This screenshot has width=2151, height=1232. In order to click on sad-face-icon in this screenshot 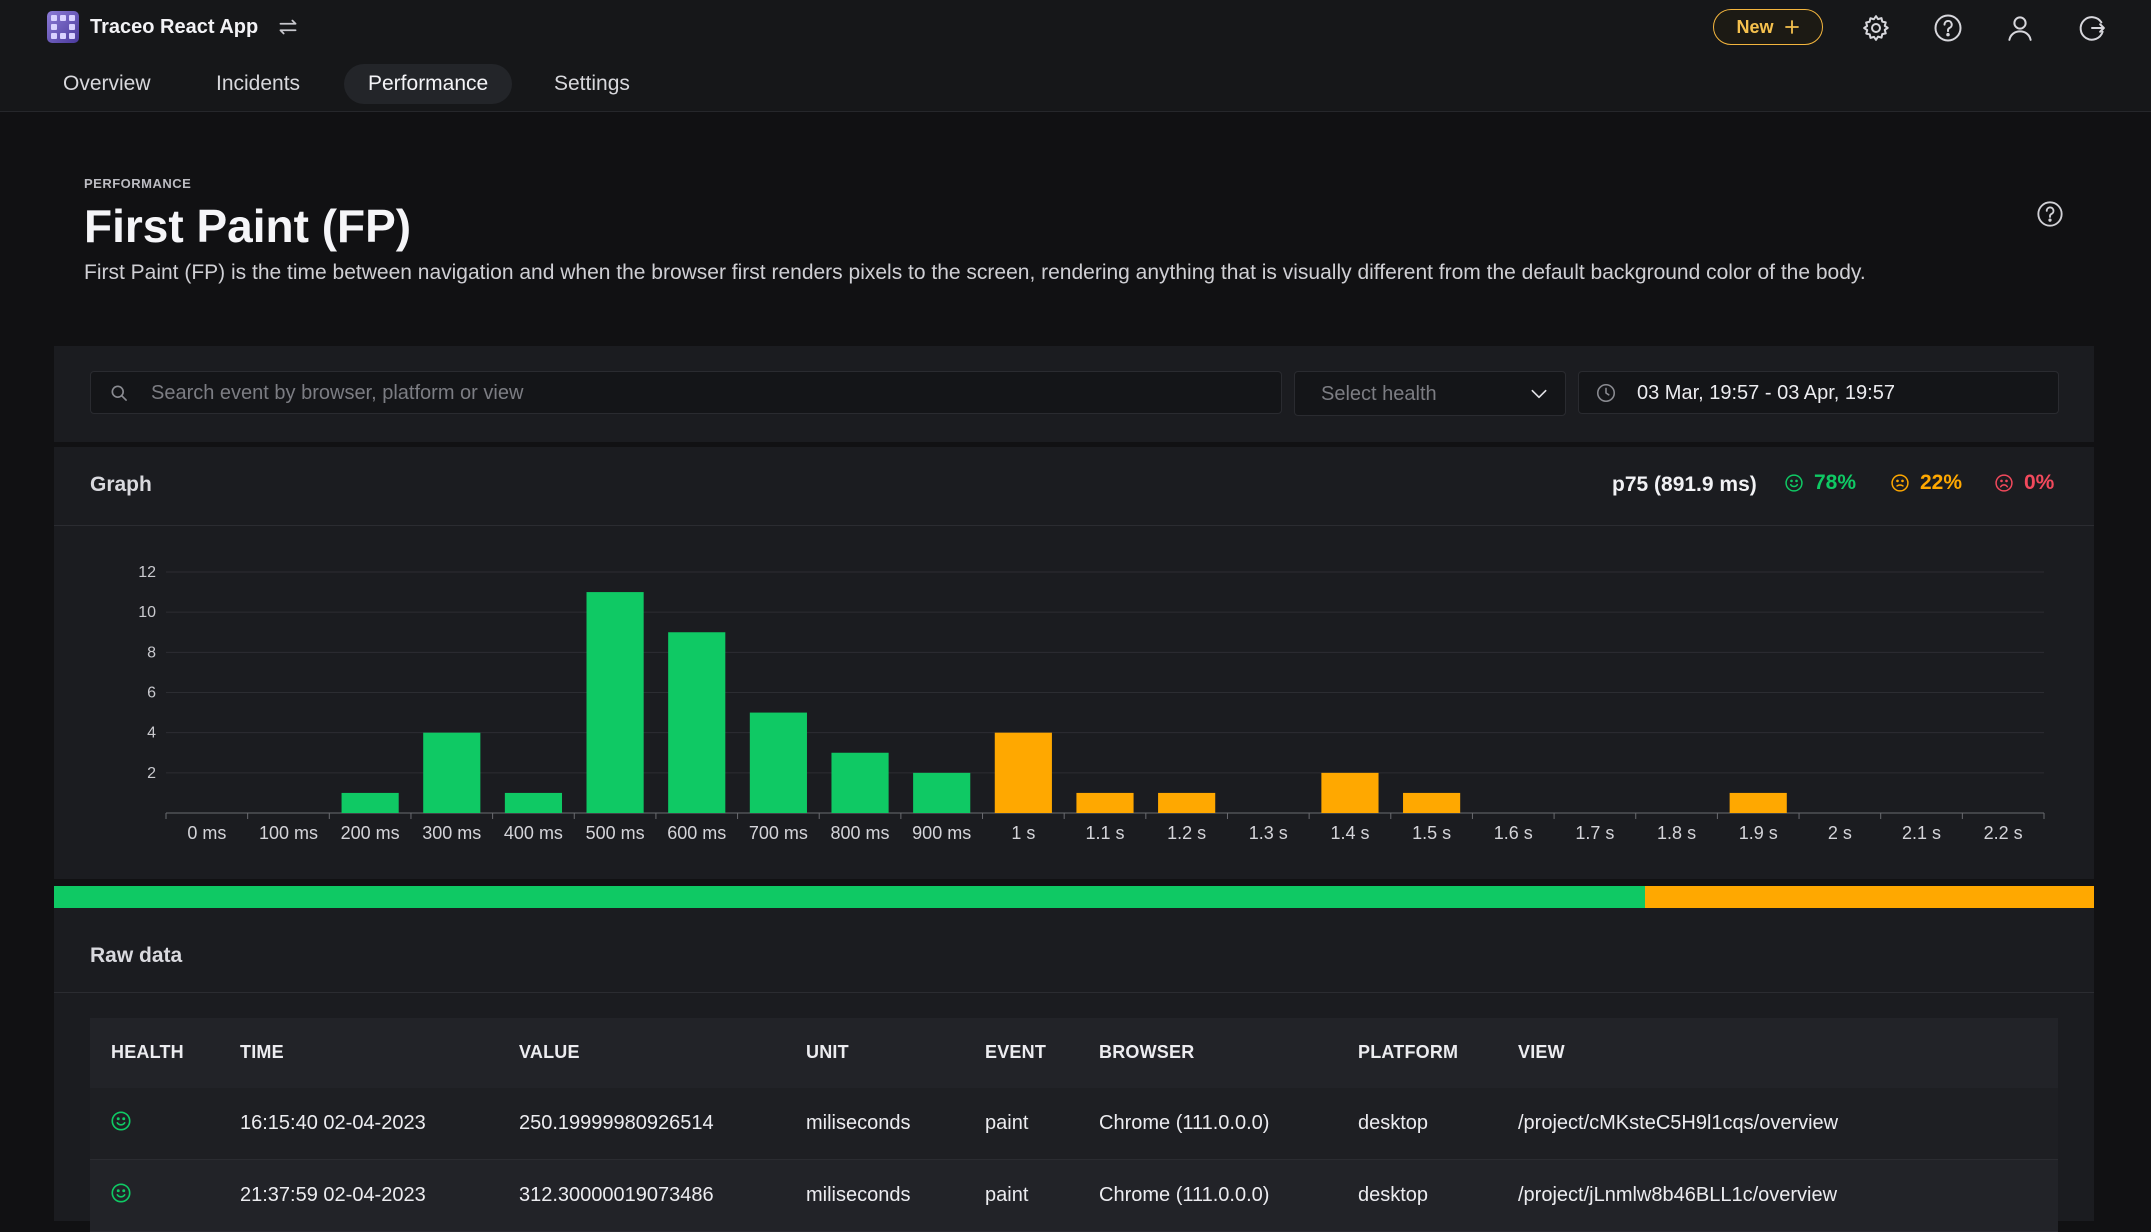, I will do `click(2004, 483)`.